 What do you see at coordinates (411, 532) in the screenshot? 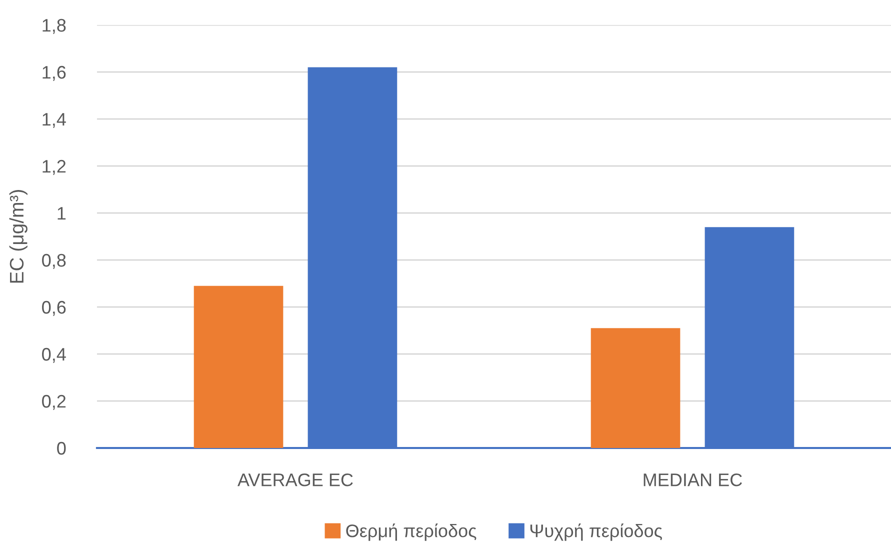
I see `legend-label: Θερμή περίοδος` at bounding box center [411, 532].